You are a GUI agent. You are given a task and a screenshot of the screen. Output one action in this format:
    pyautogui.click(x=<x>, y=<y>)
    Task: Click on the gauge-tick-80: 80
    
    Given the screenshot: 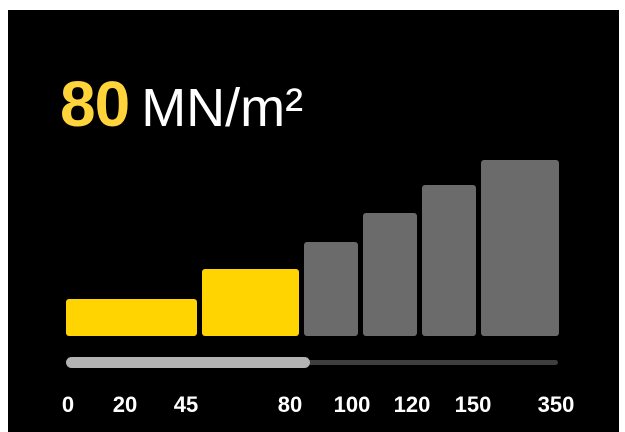 What is the action you would take?
    pyautogui.click(x=290, y=404)
    